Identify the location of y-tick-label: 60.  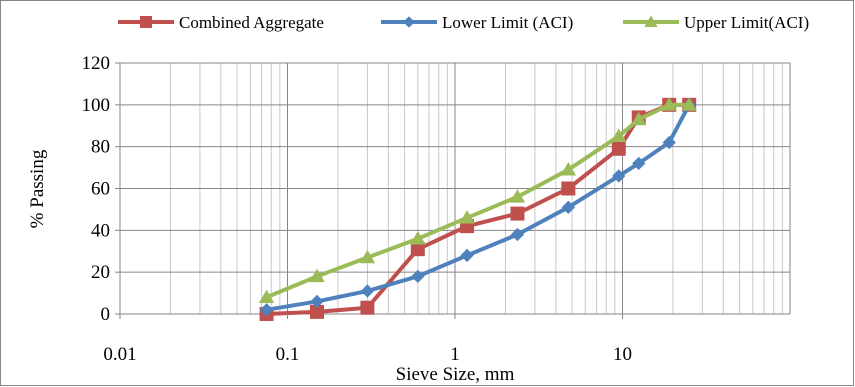
(100, 189).